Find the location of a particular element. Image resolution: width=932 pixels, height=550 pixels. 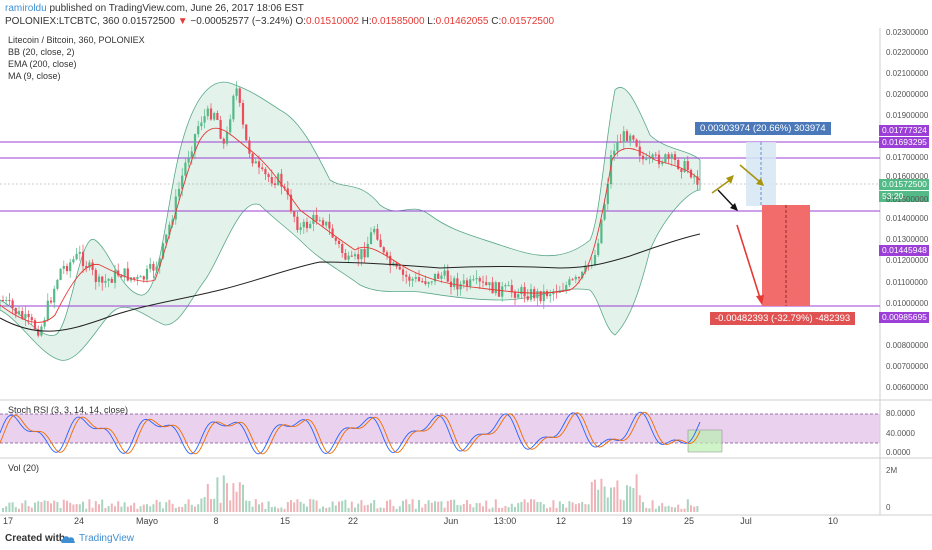

legend-stoch: Stoch RSI (3, 3, 14, 14, close) is located at coordinates (68, 410).